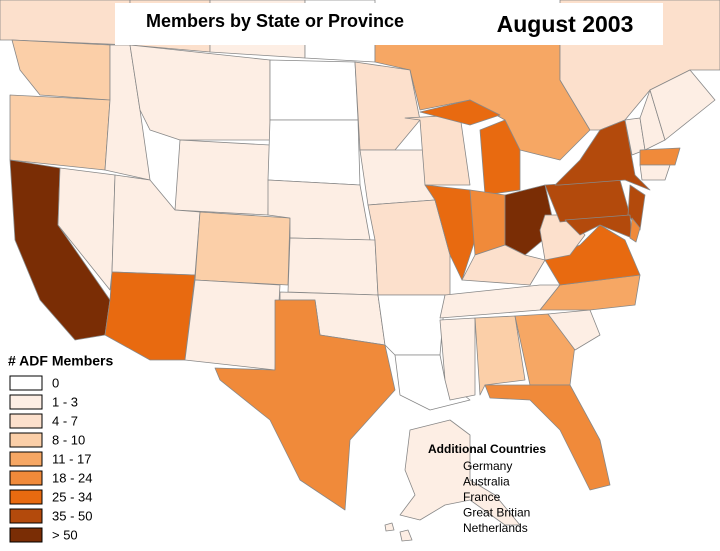 This screenshot has width=720, height=551. What do you see at coordinates (65, 401) in the screenshot?
I see `legend-label: 1 - 3` at bounding box center [65, 401].